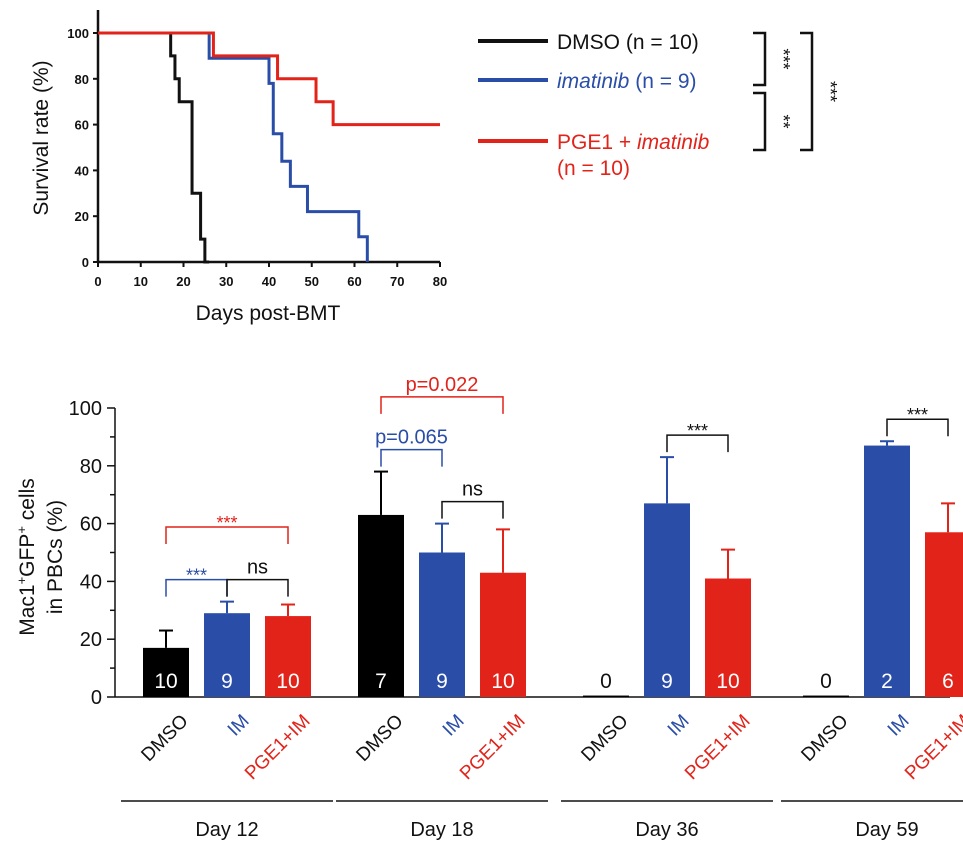 This screenshot has width=963, height=847. What do you see at coordinates (783, 58) in the screenshot?
I see `sig-bracket-dmso-imatinib-label: ***` at bounding box center [783, 58].